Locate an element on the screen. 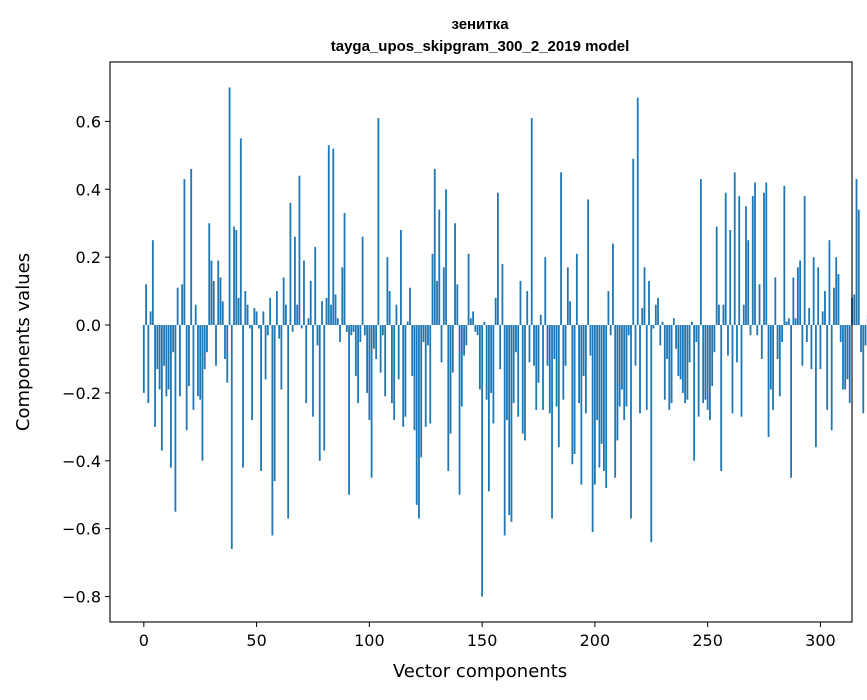  chart-title: зенитка is located at coordinates (480, 24).